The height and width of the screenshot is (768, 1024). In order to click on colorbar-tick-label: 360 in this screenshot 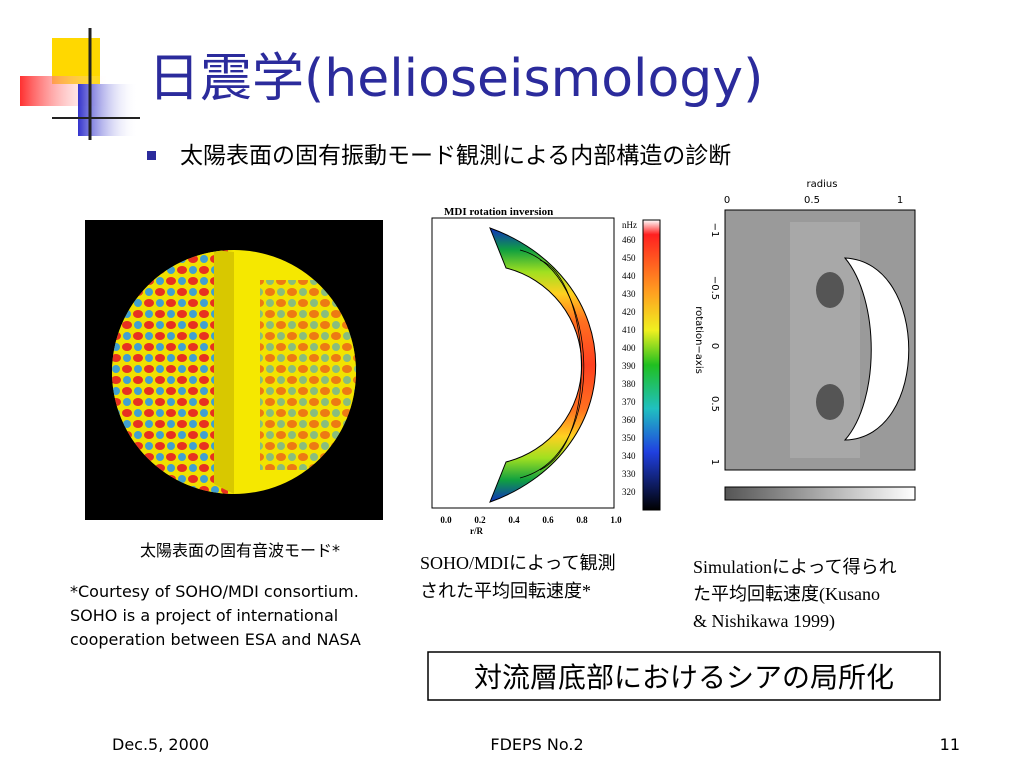, I will do `click(629, 420)`.